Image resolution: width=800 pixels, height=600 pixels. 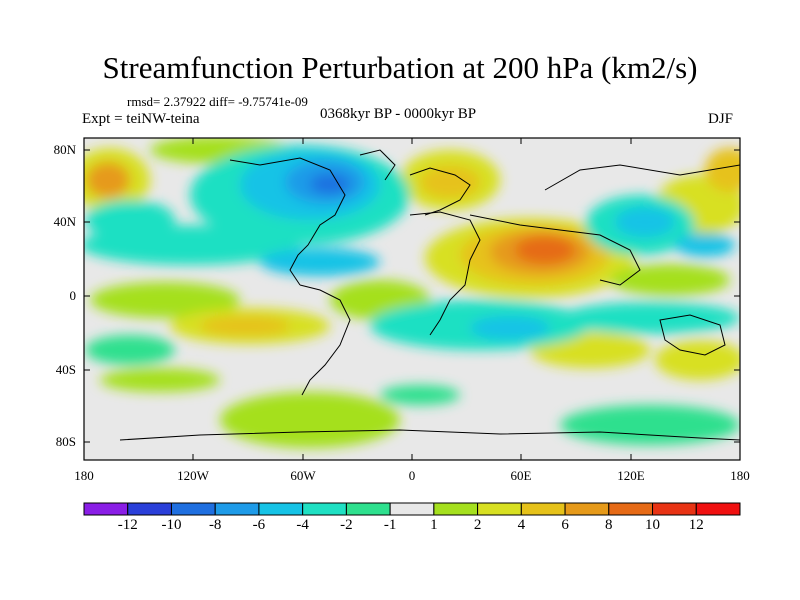 I want to click on colorbar-label: 12, so click(x=696, y=525).